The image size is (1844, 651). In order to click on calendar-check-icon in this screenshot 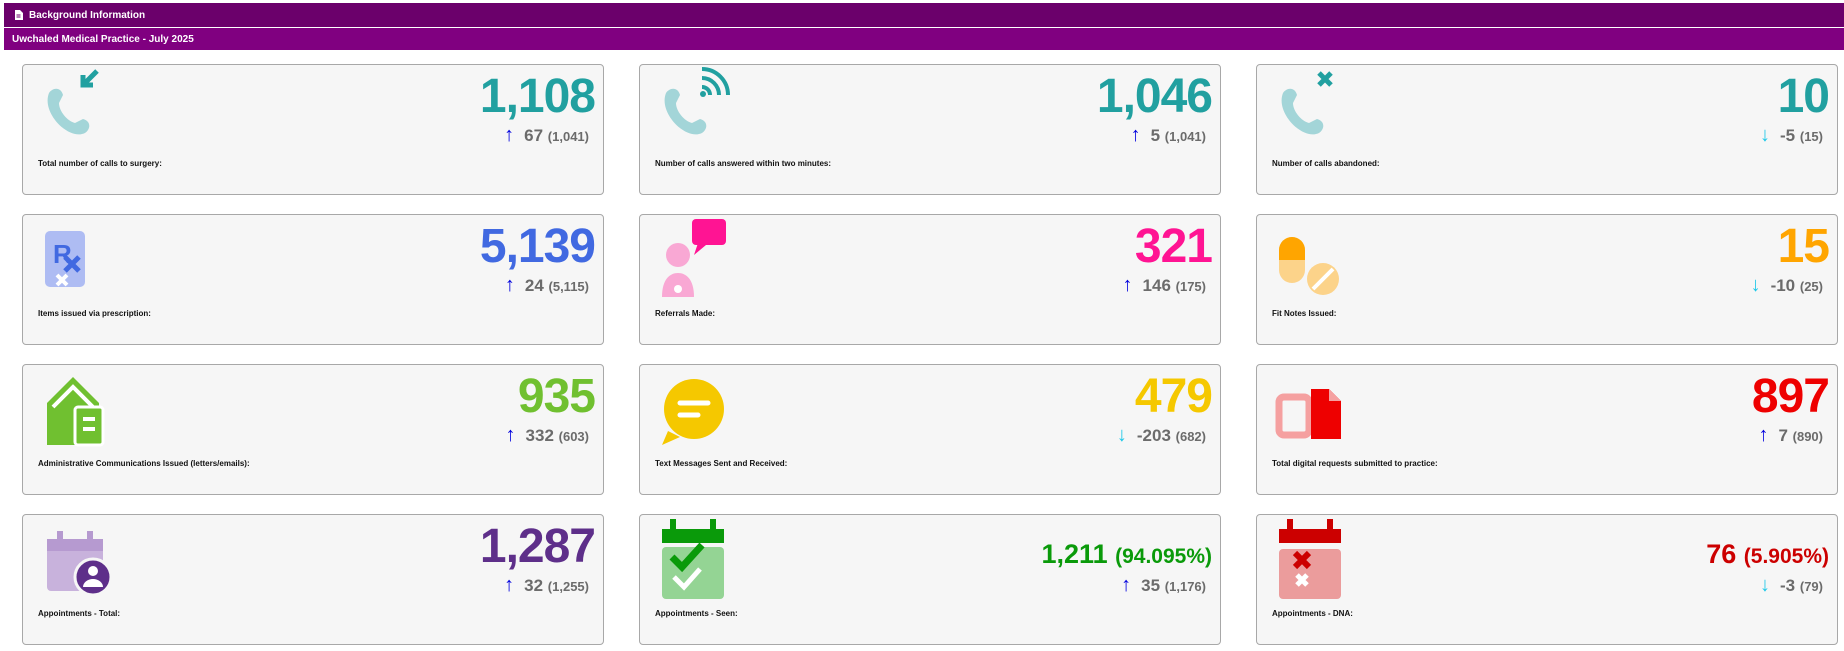, I will do `click(693, 559)`.